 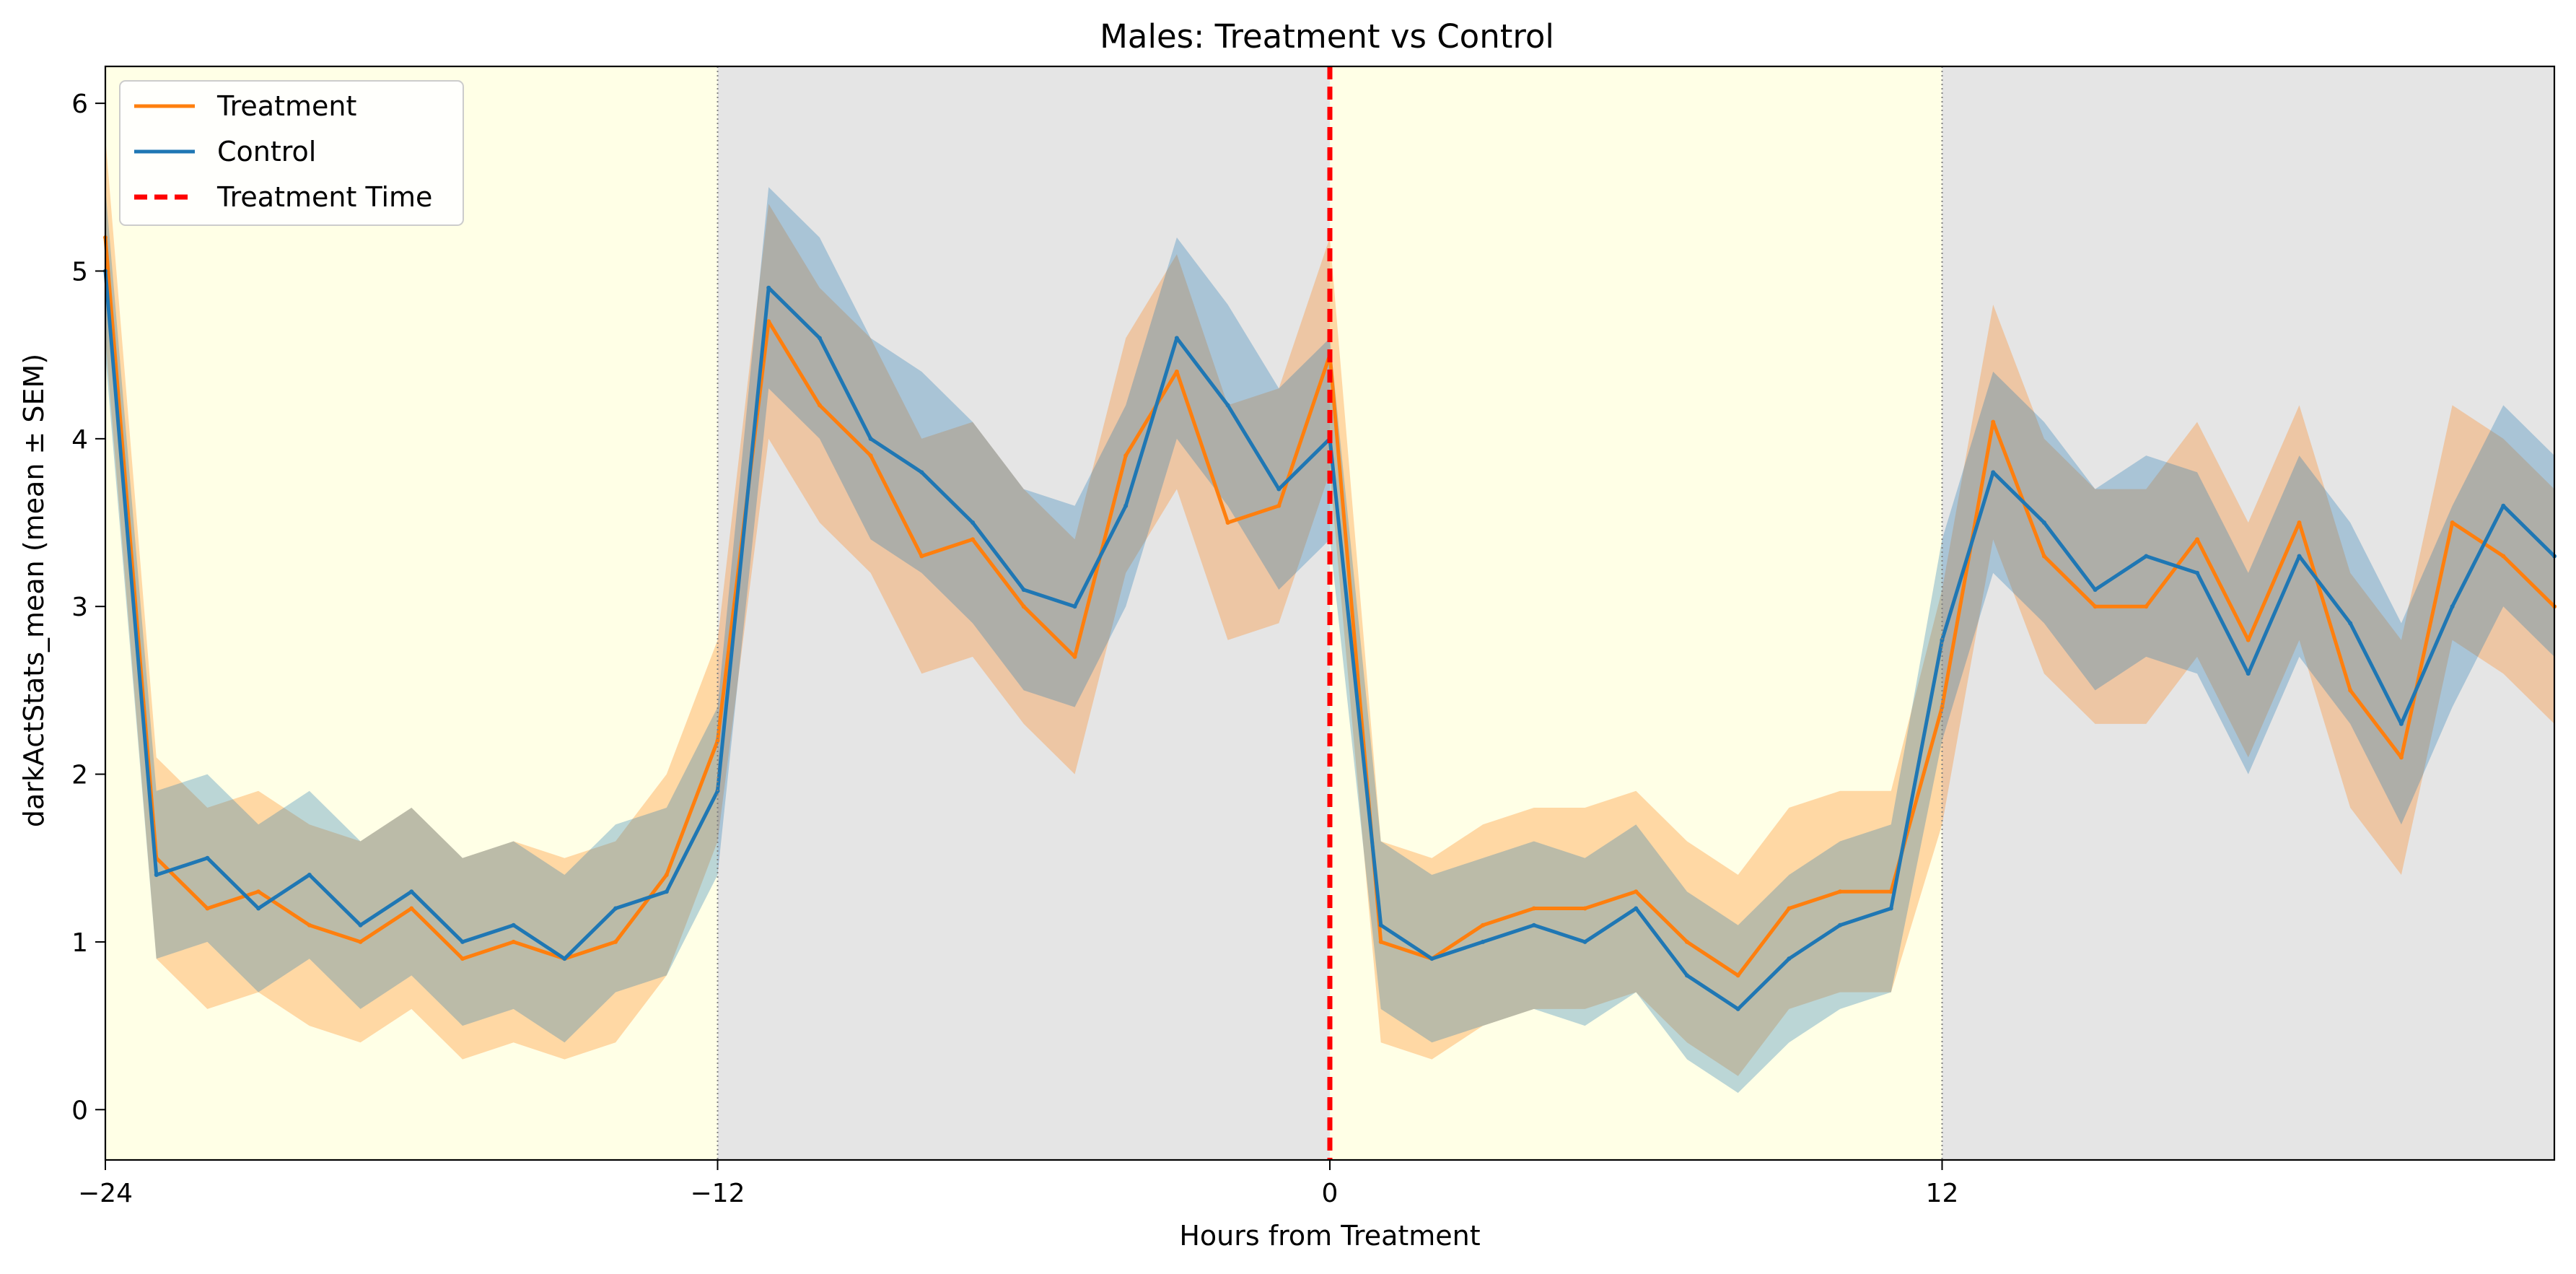 I want to click on x-axis-label: Hours from Treatment, so click(x=1329, y=1236).